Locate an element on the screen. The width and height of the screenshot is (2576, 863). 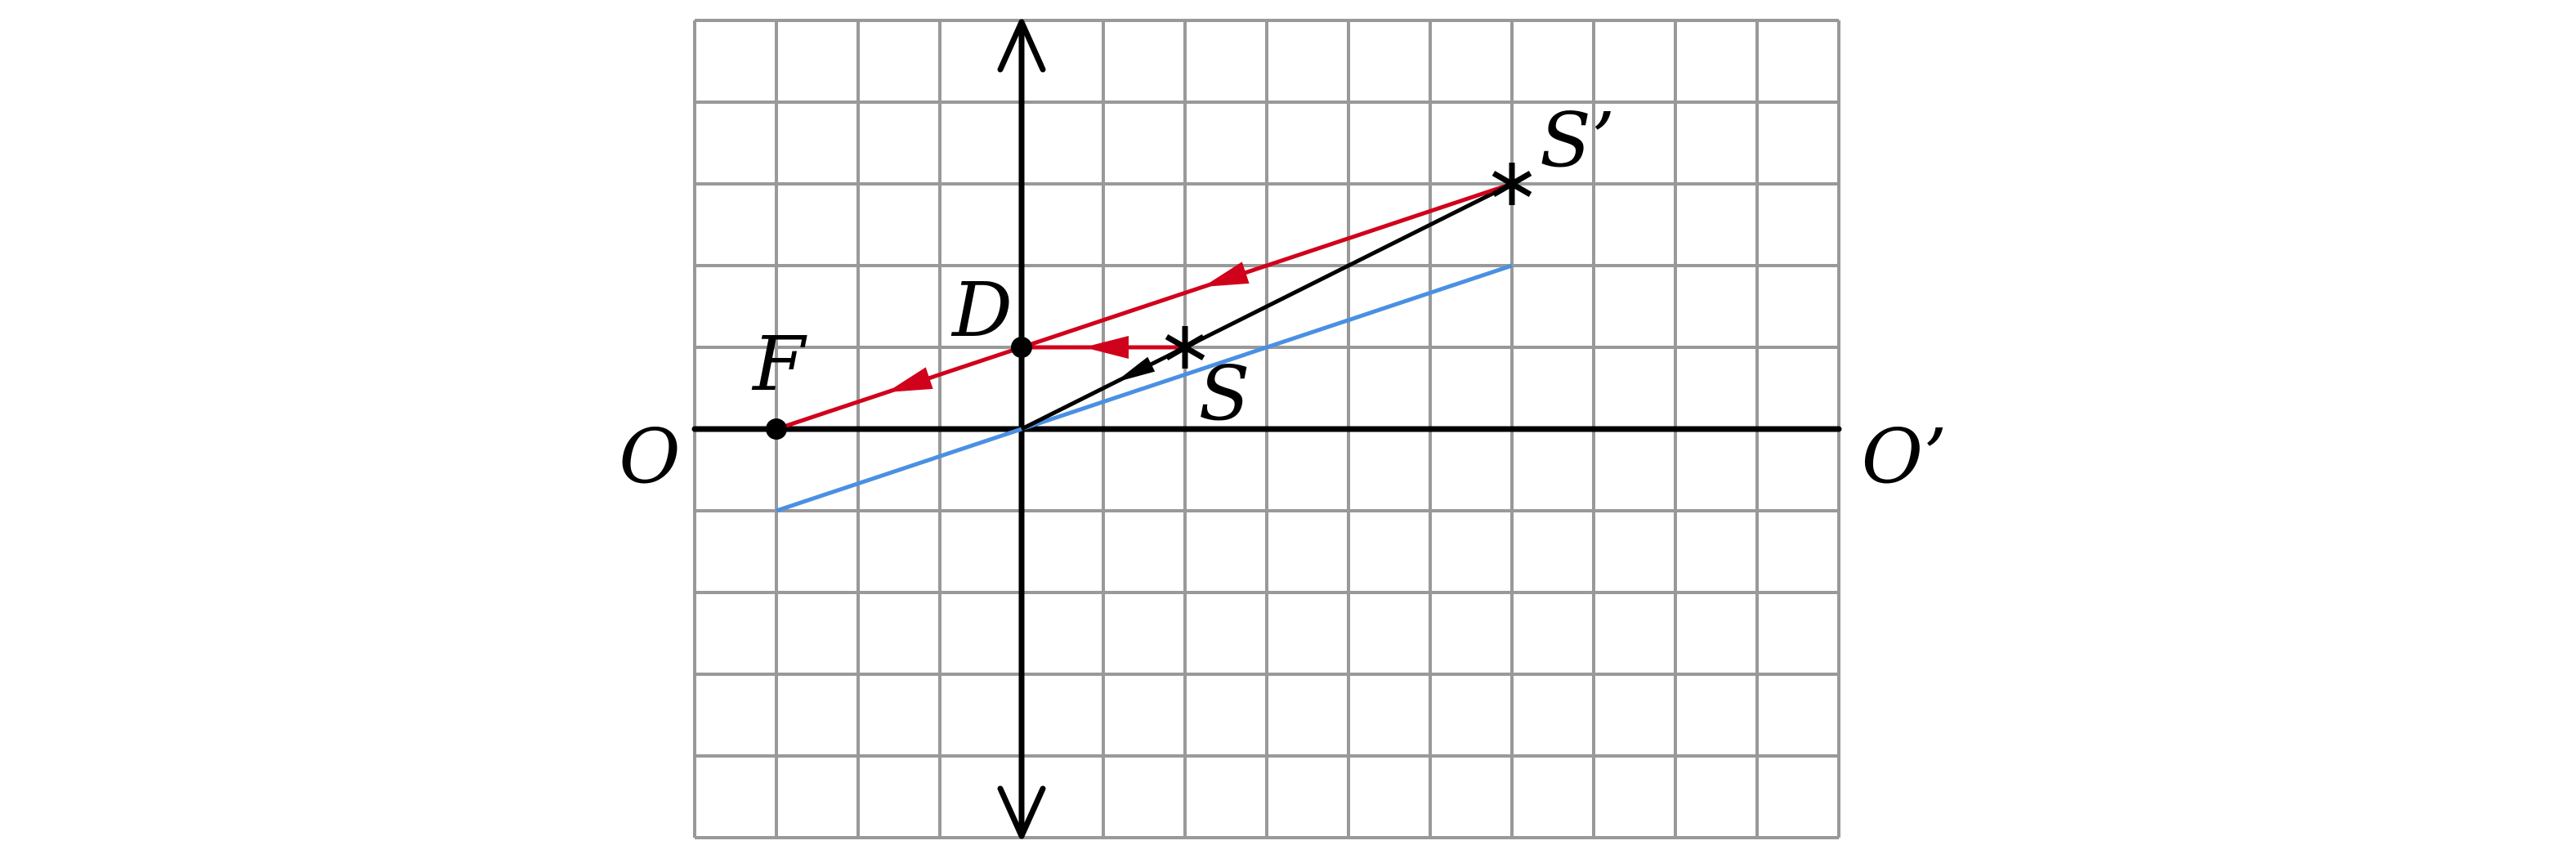
lens-arrow-top is located at coordinates (1021, 46).